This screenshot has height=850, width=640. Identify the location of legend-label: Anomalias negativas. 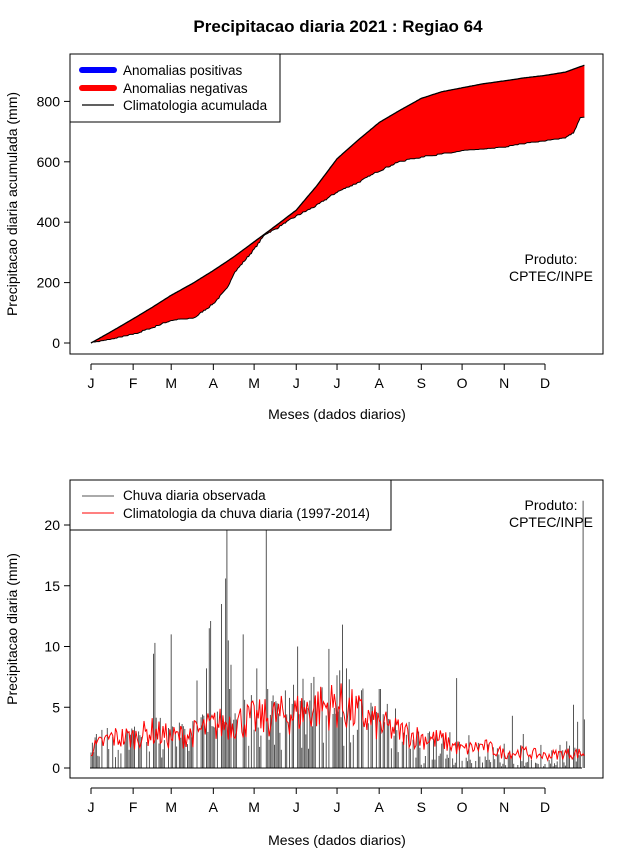
(185, 88).